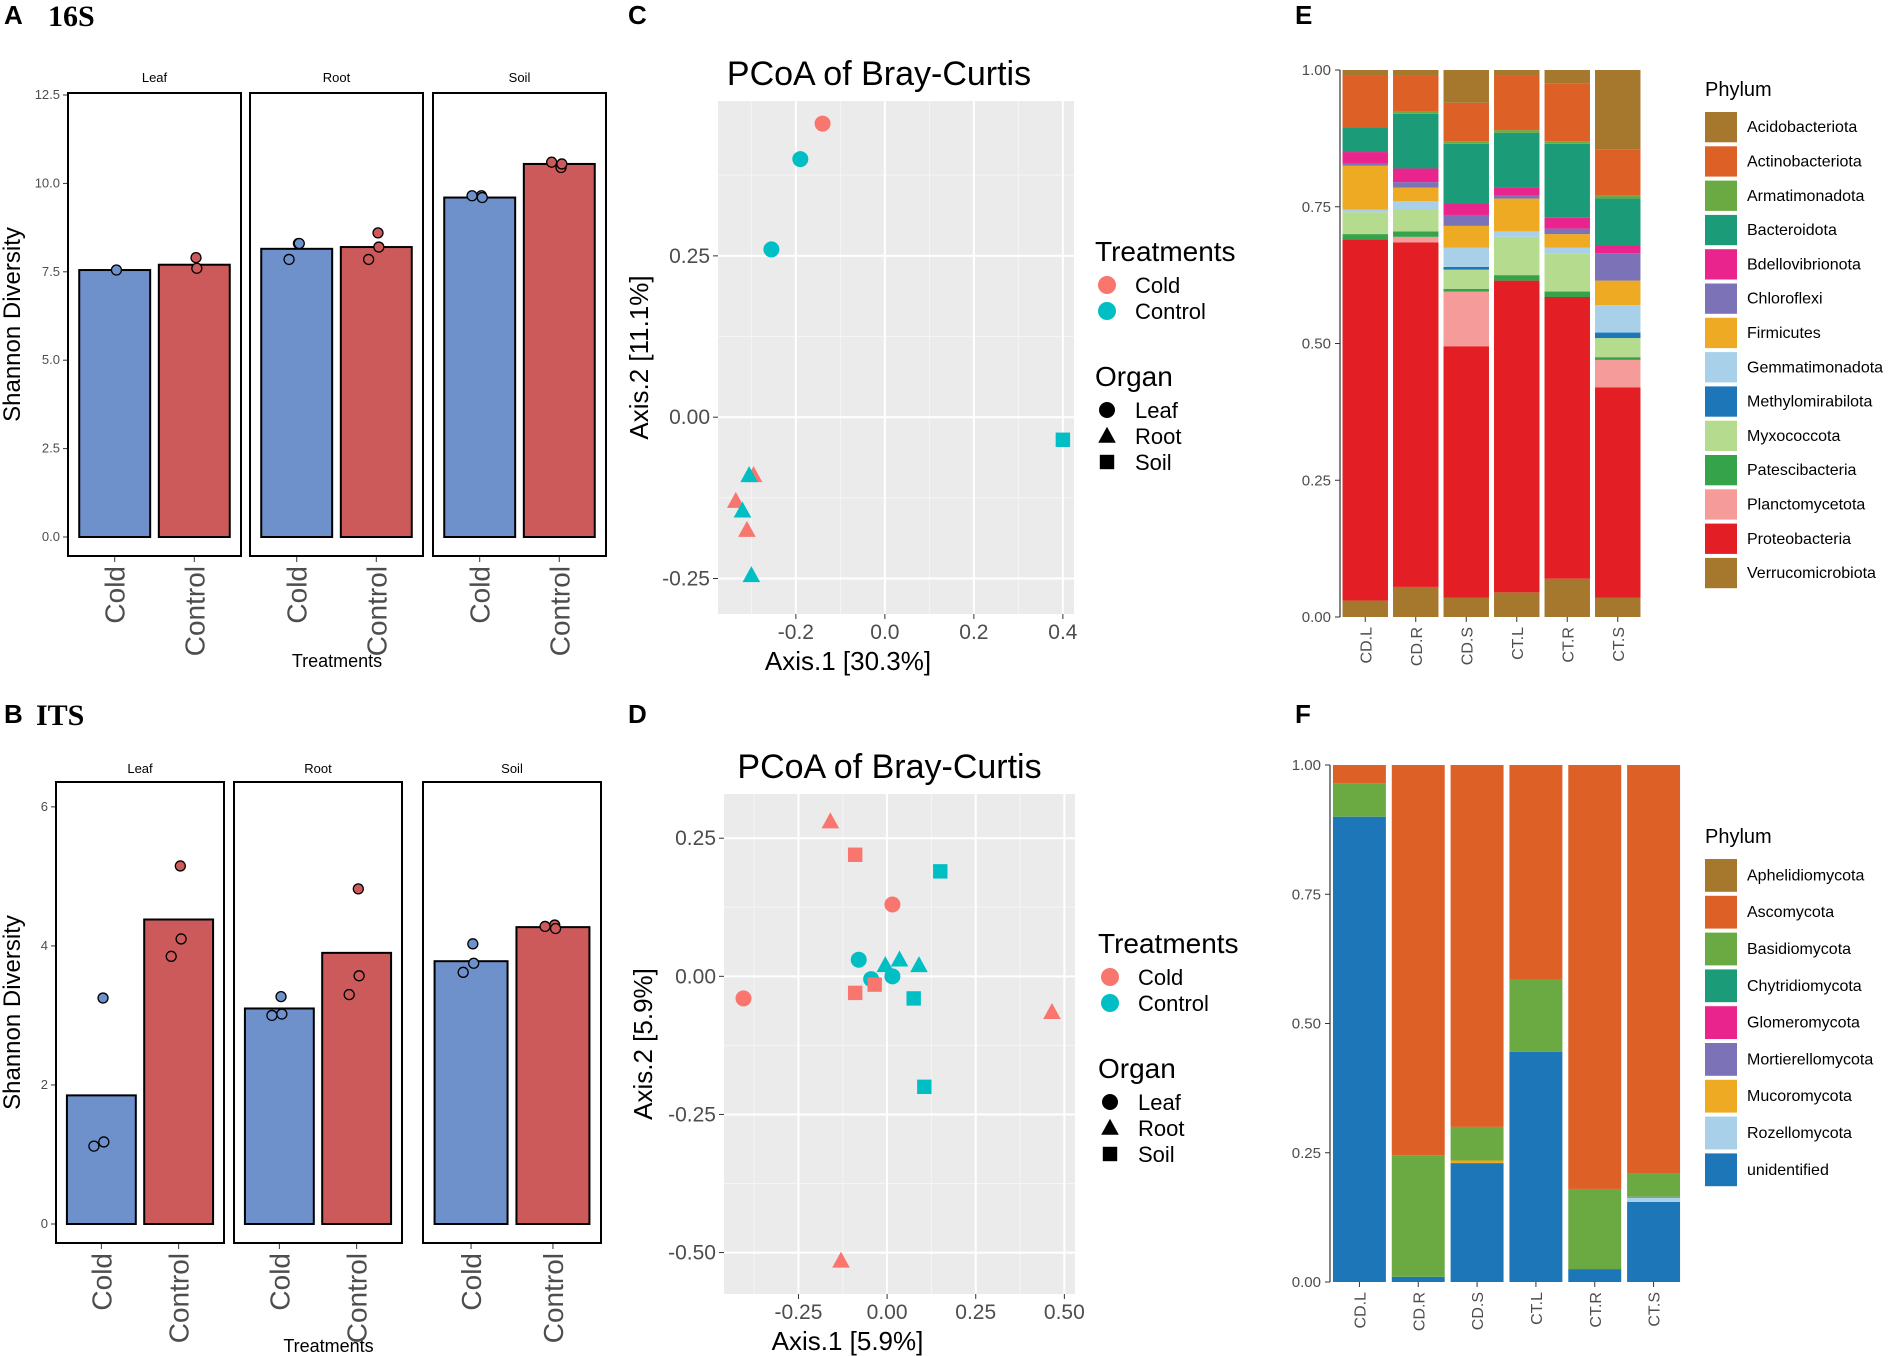  Describe the element at coordinates (1654, 1199) in the screenshot. I see `stack-seg-ct-s-rozellomycota` at that location.